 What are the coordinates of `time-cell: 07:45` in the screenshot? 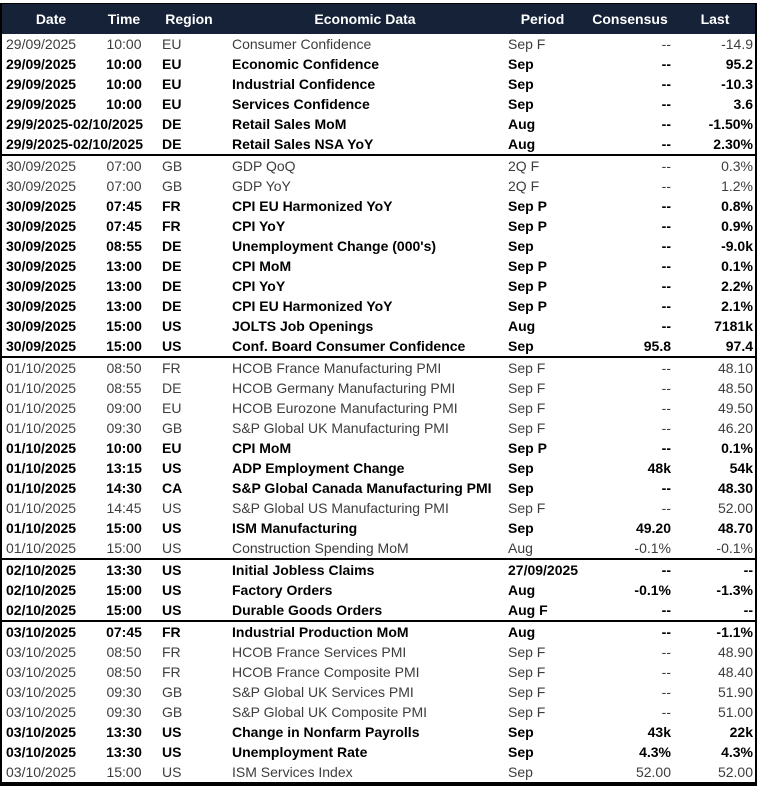 It's located at (124, 226).